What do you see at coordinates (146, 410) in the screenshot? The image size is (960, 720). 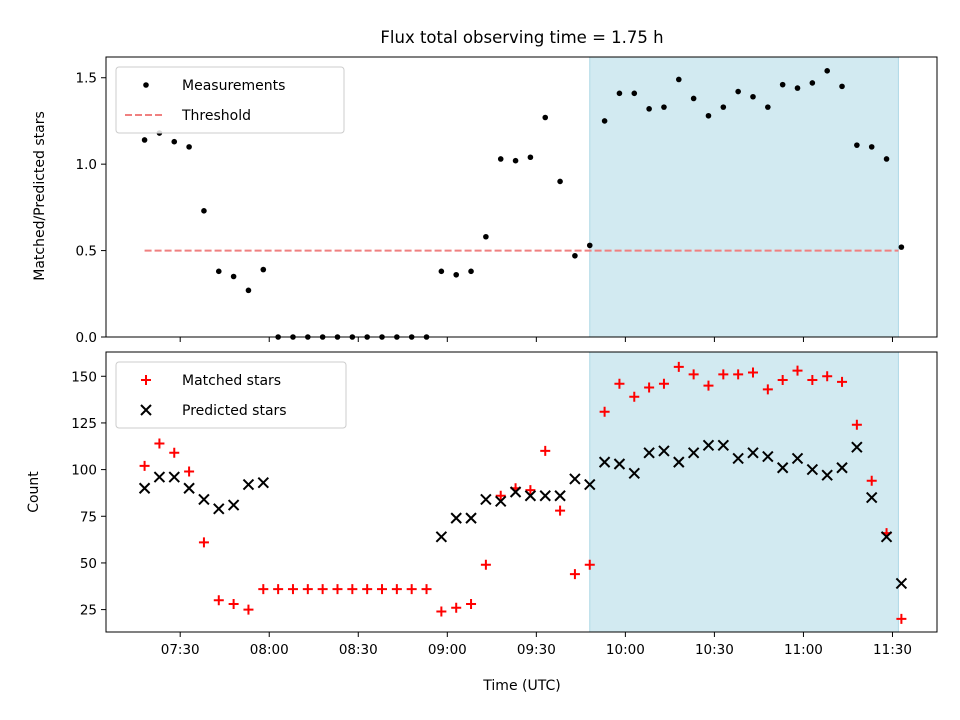 I see `legend-marker-predicted` at bounding box center [146, 410].